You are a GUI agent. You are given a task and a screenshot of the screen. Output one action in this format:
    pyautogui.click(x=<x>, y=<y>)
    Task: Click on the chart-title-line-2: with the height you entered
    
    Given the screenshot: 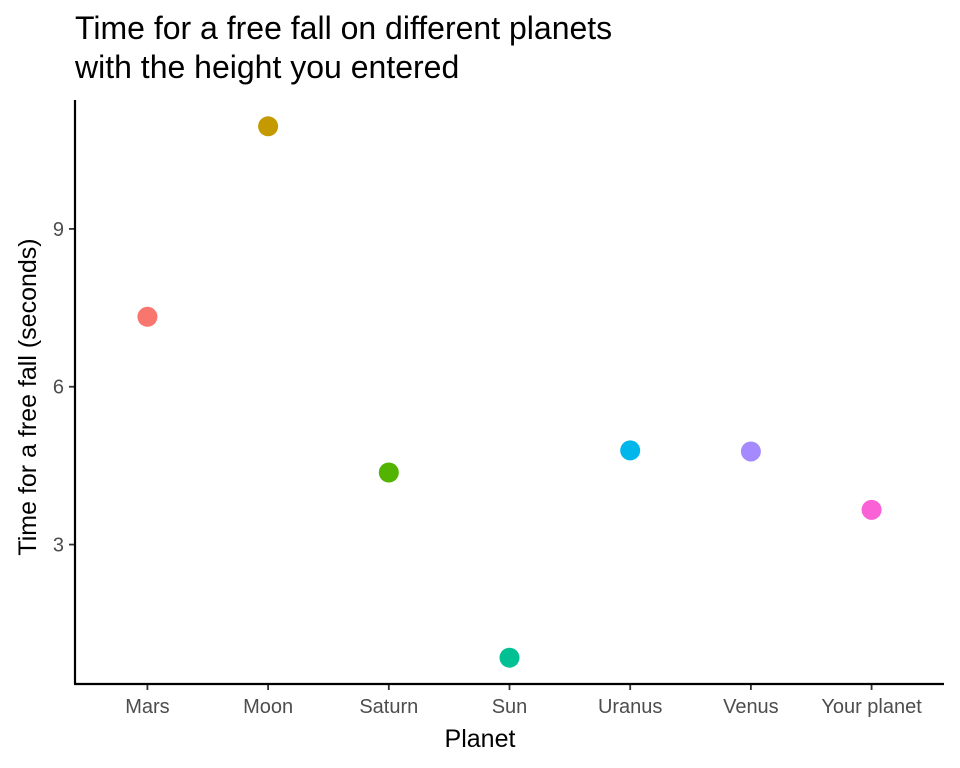 What is the action you would take?
    pyautogui.click(x=266, y=67)
    